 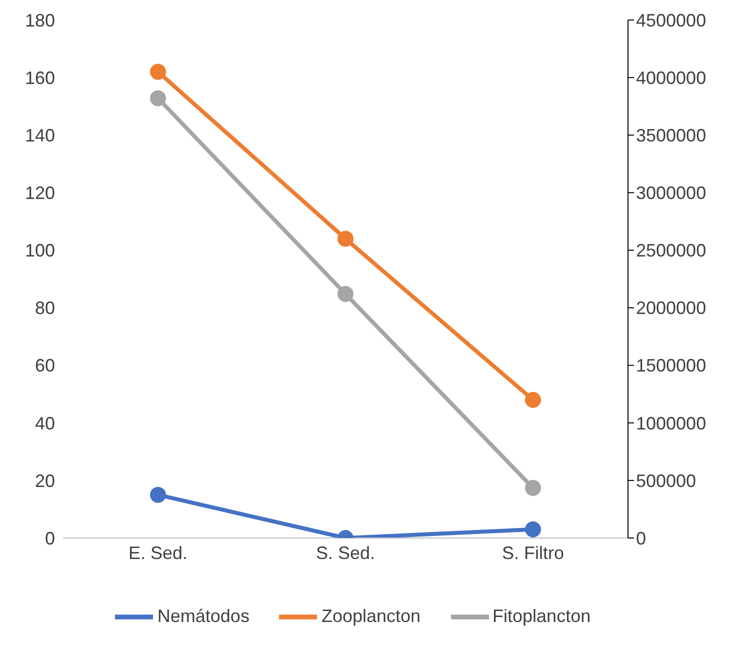 What do you see at coordinates (371, 616) in the screenshot?
I see `legend-label: Zooplancton` at bounding box center [371, 616].